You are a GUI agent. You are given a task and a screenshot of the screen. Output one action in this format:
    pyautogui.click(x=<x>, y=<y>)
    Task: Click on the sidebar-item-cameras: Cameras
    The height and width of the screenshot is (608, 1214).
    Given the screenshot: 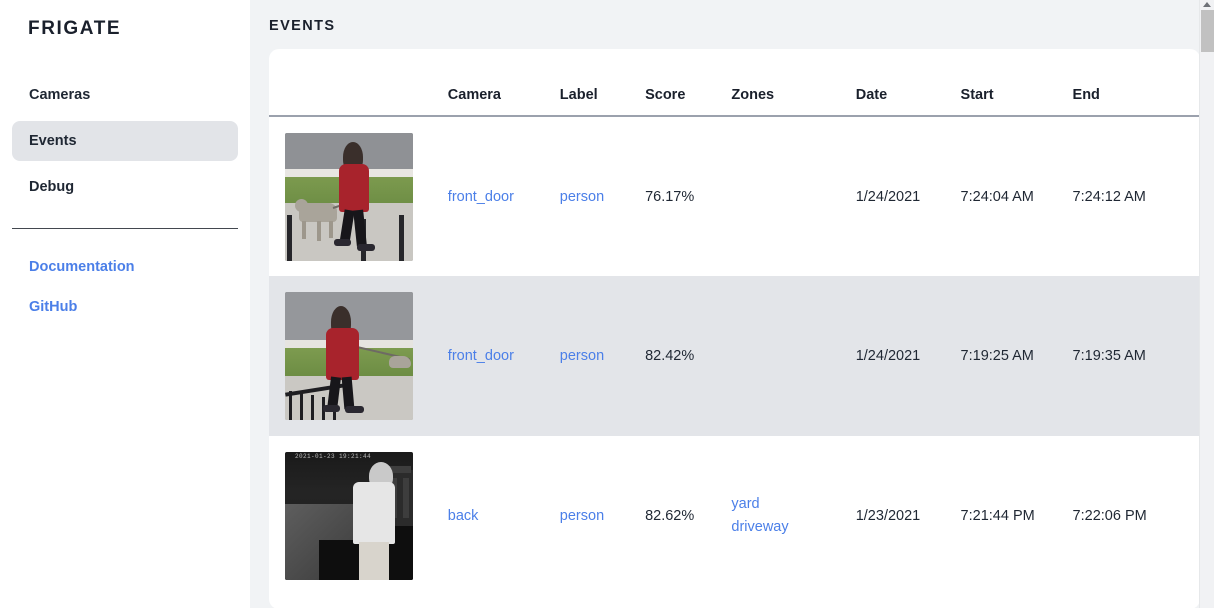 What is the action you would take?
    pyautogui.click(x=60, y=94)
    